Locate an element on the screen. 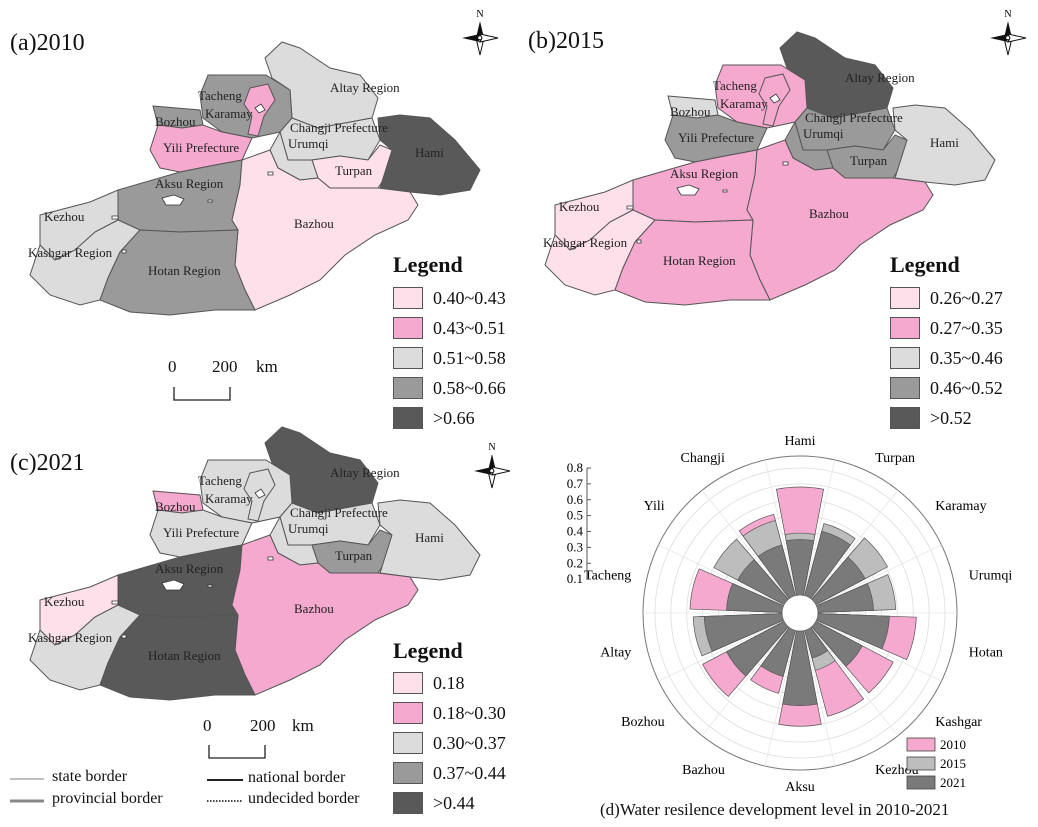 The image size is (1038, 827). legend-label: >0.66 is located at coordinates (454, 417).